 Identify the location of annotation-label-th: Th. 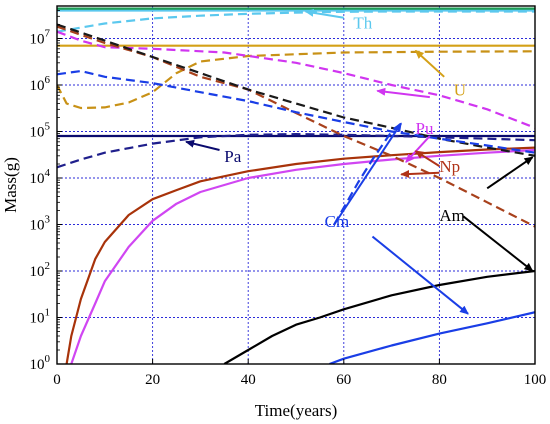
(362, 23).